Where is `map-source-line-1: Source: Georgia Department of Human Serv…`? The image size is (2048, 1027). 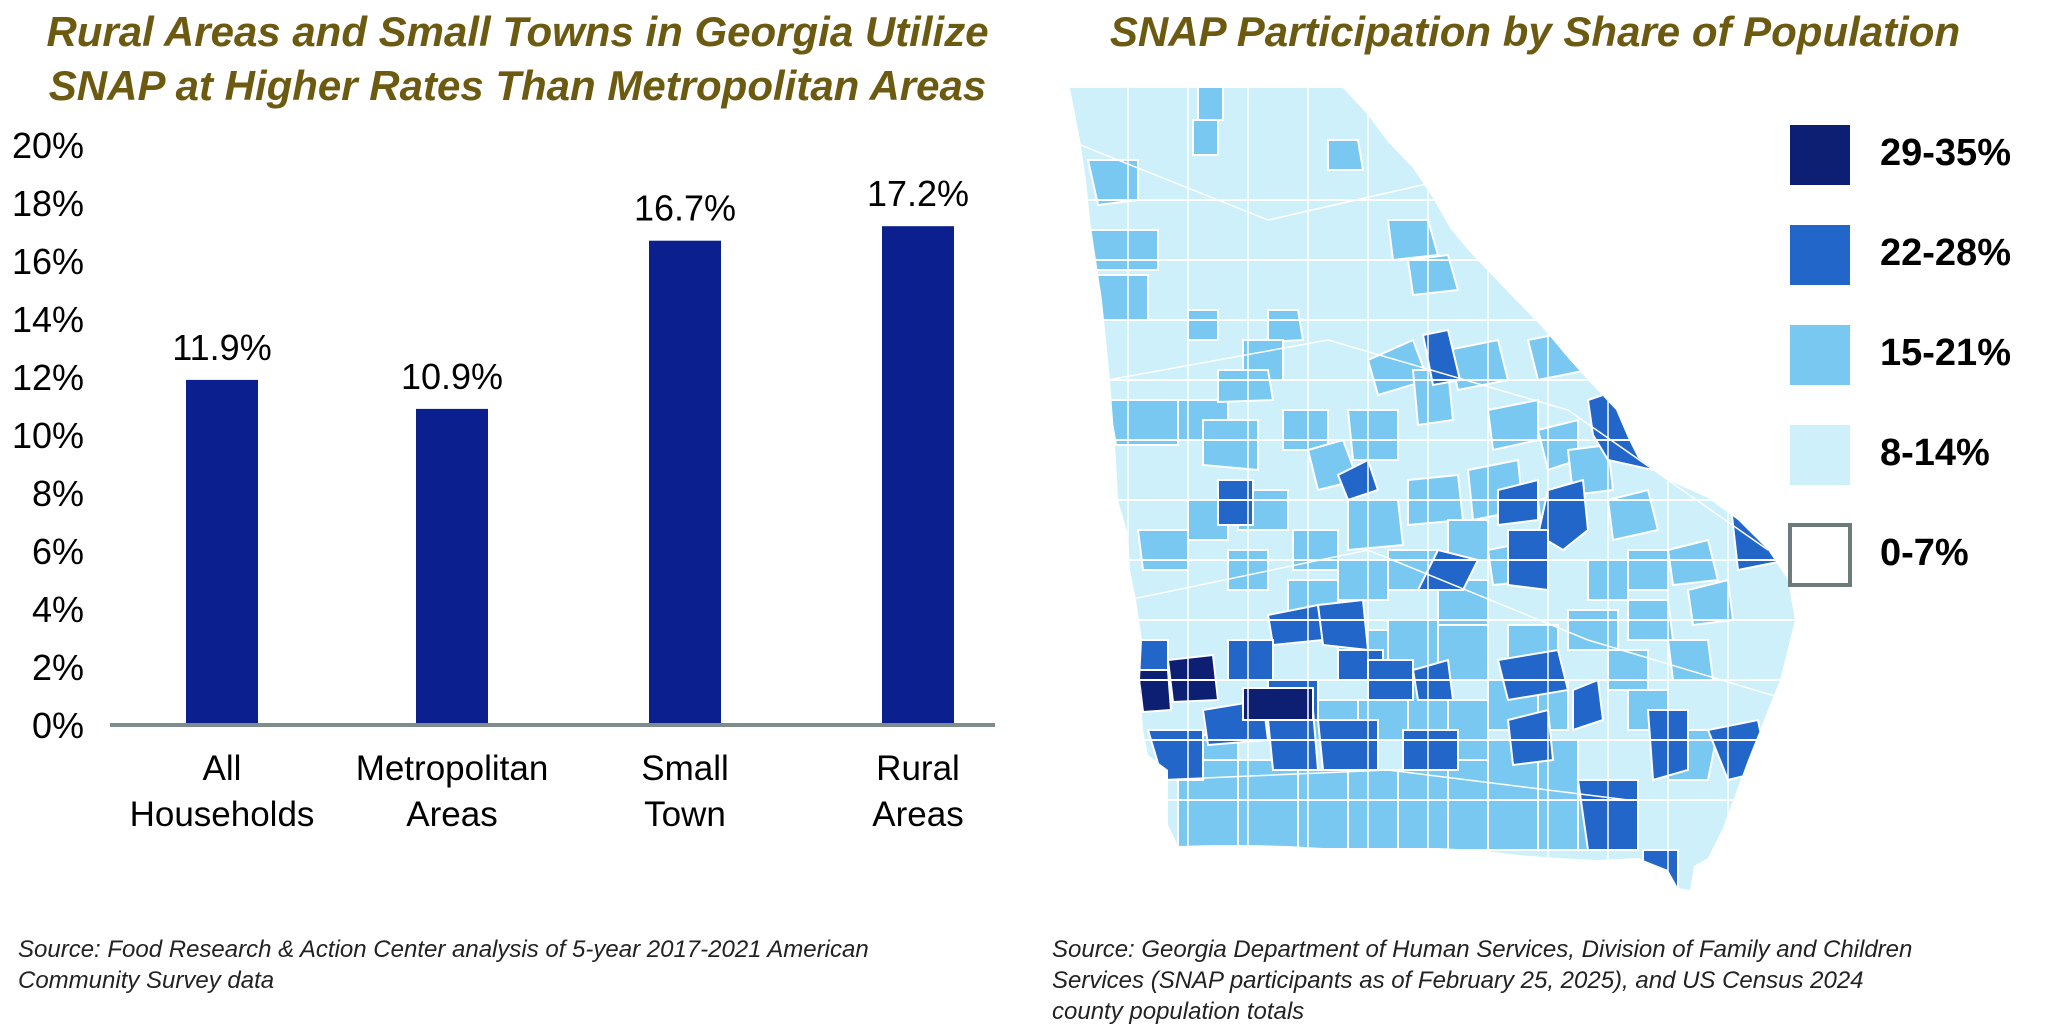 map-source-line-1: Source: Georgia Department of Human Serv… is located at coordinates (1482, 949).